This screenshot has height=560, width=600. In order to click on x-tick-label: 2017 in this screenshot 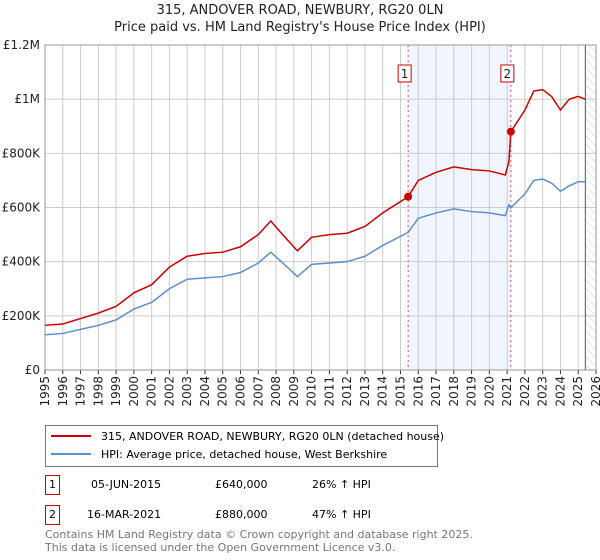, I will do `click(436, 391)`.